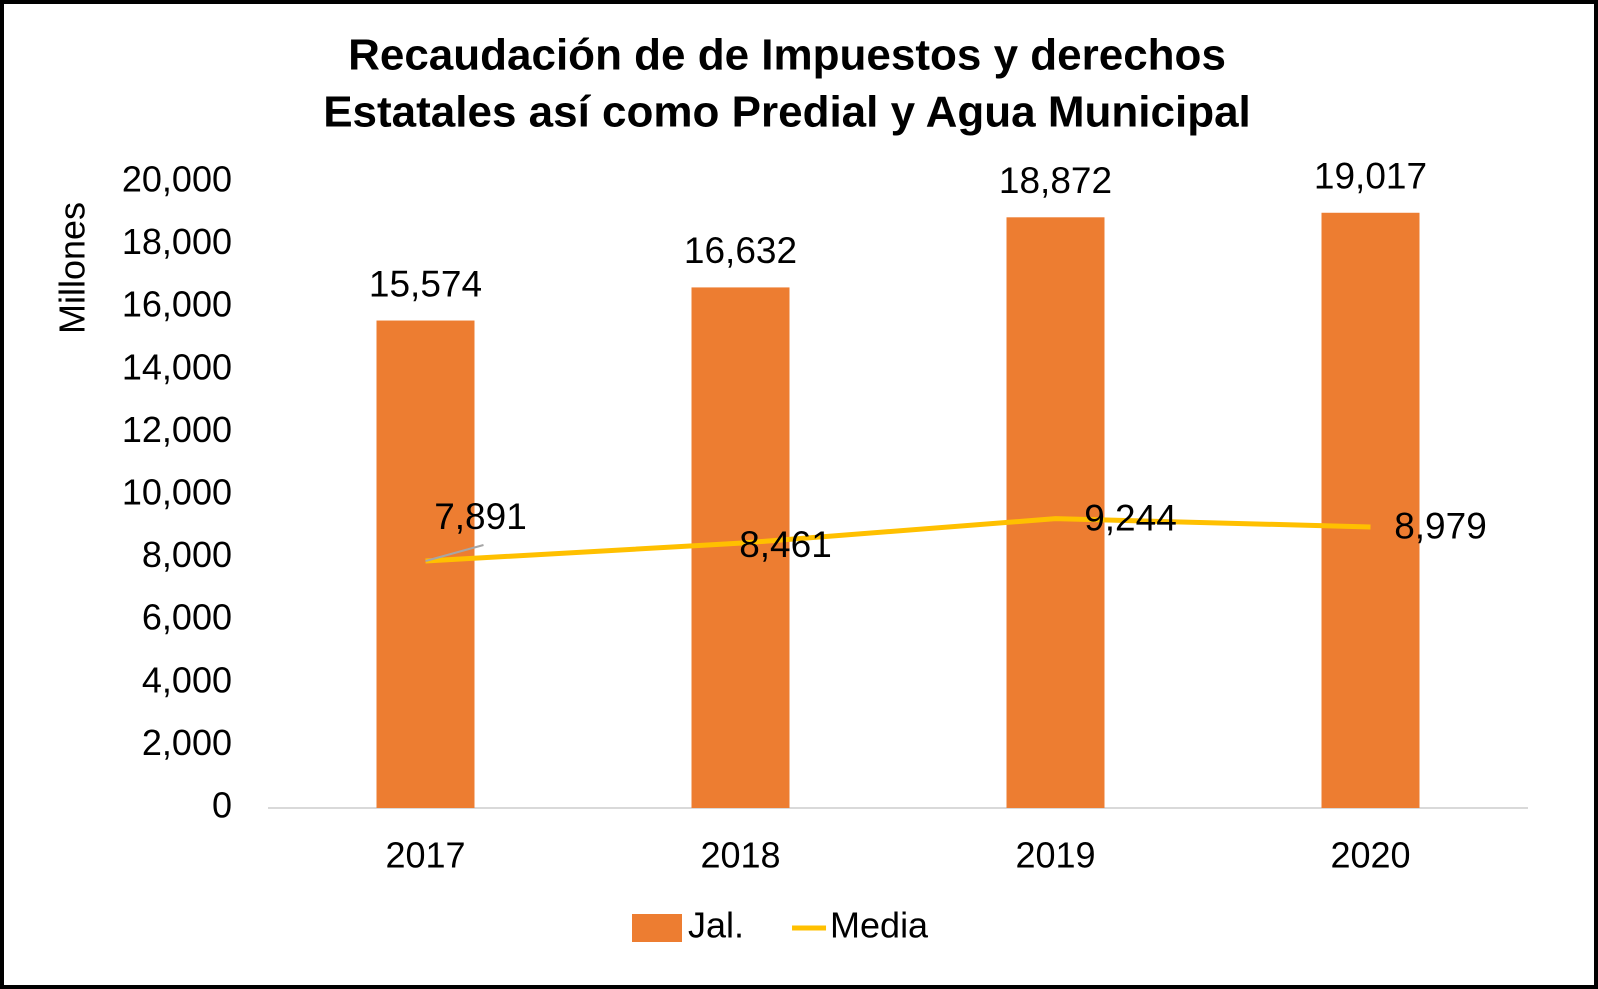  What do you see at coordinates (1055, 180) in the screenshot?
I see `data-label: 18,872` at bounding box center [1055, 180].